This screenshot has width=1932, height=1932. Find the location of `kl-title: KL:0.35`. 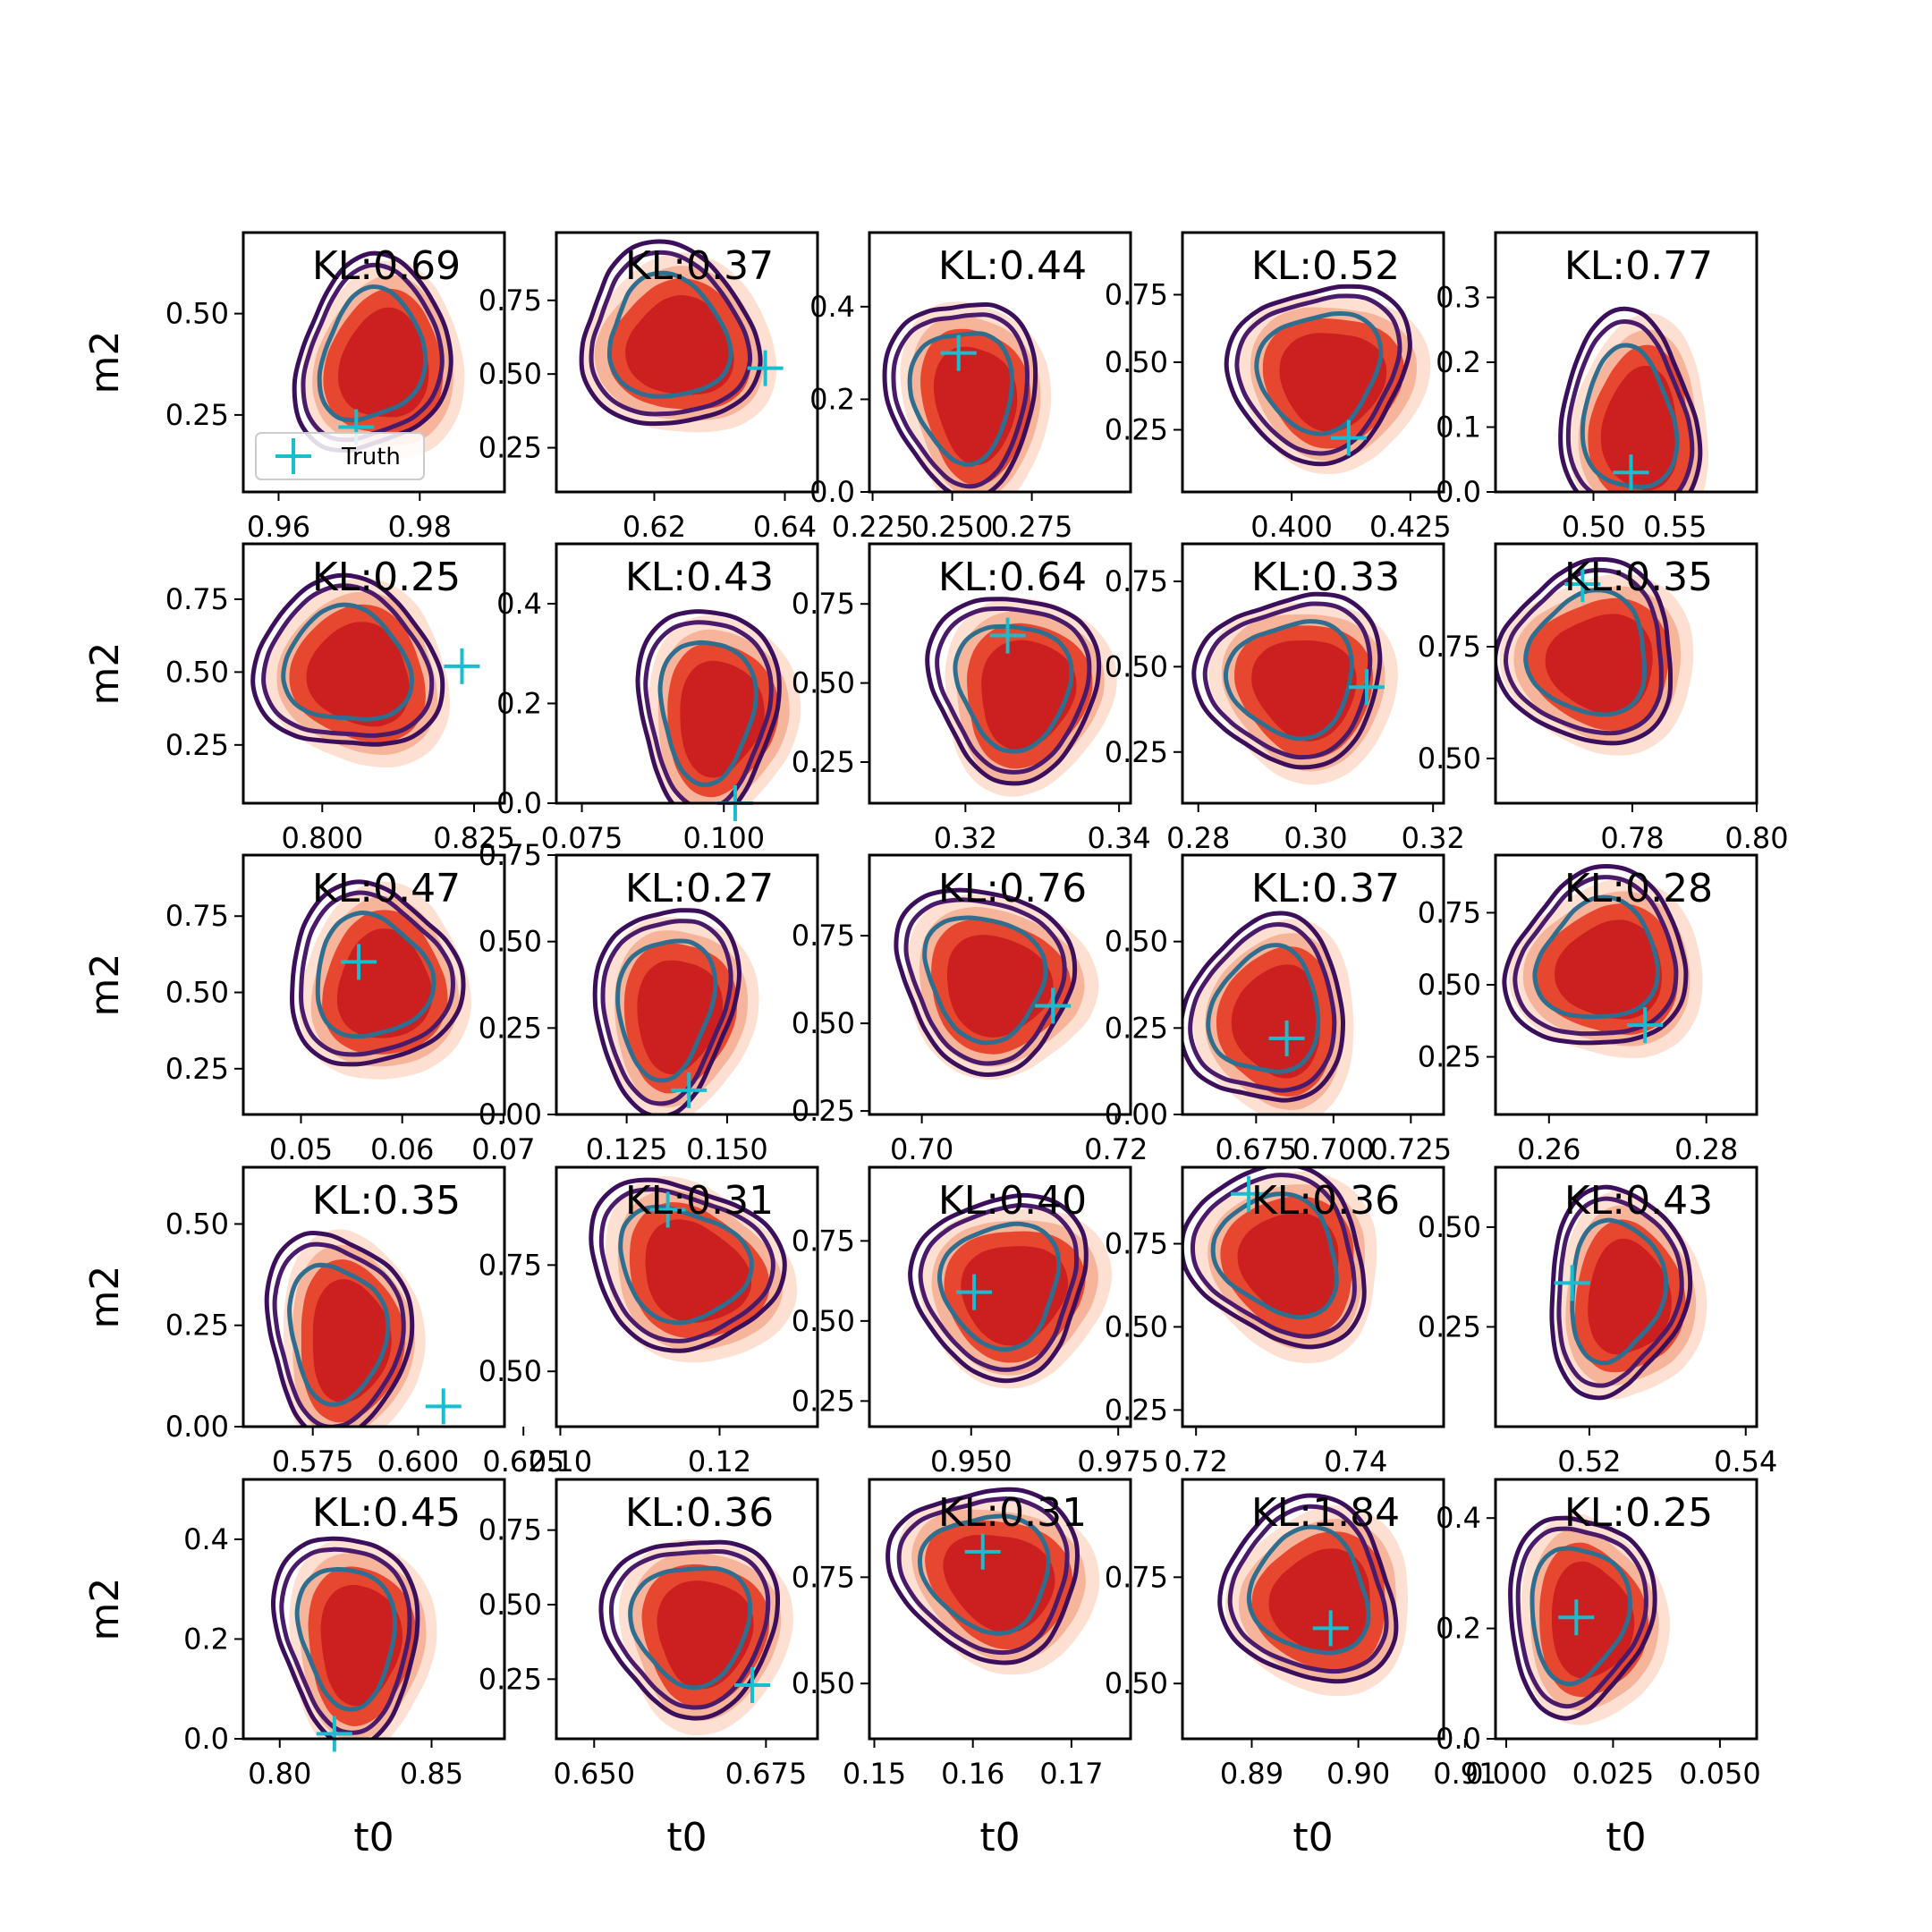

kl-title: KL:0.35 is located at coordinates (1638, 577).